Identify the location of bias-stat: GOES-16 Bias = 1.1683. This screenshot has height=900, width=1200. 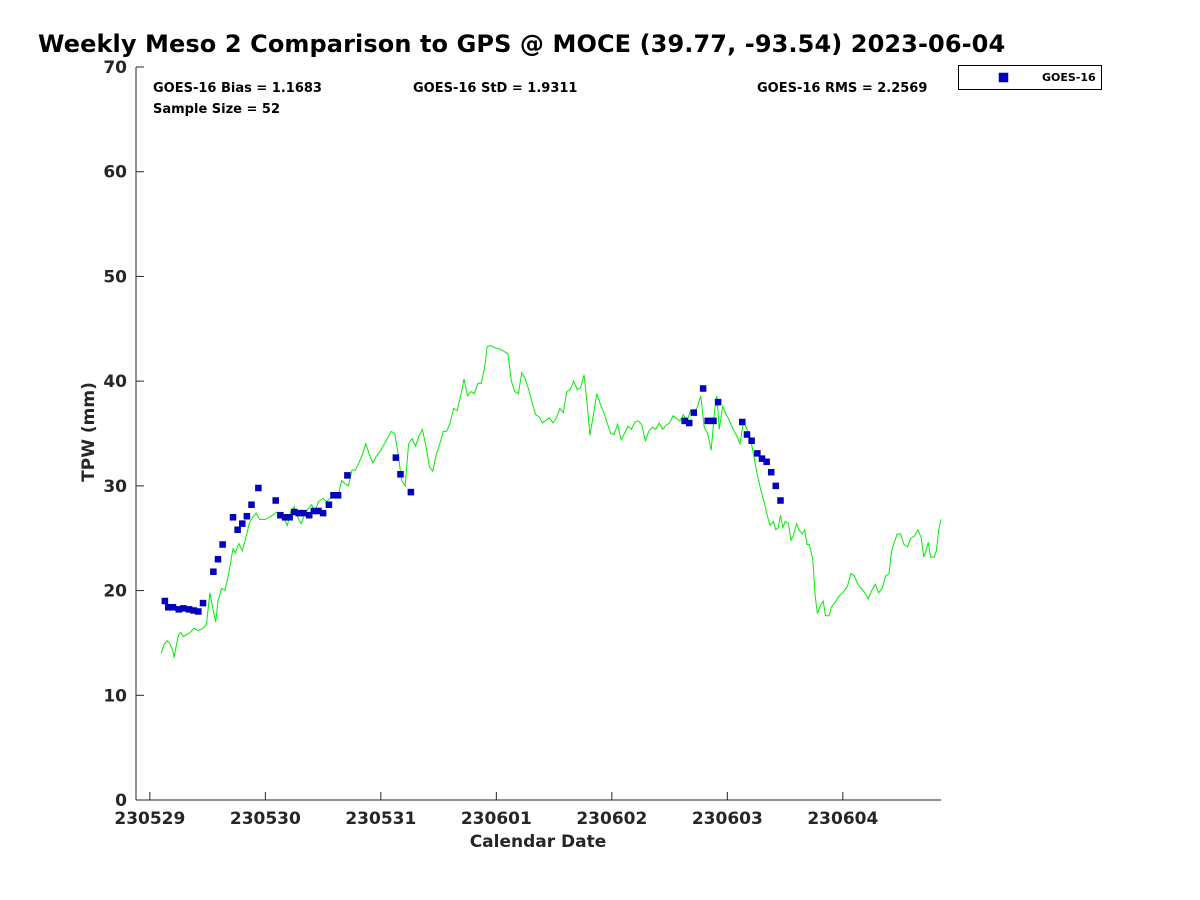
(237, 88).